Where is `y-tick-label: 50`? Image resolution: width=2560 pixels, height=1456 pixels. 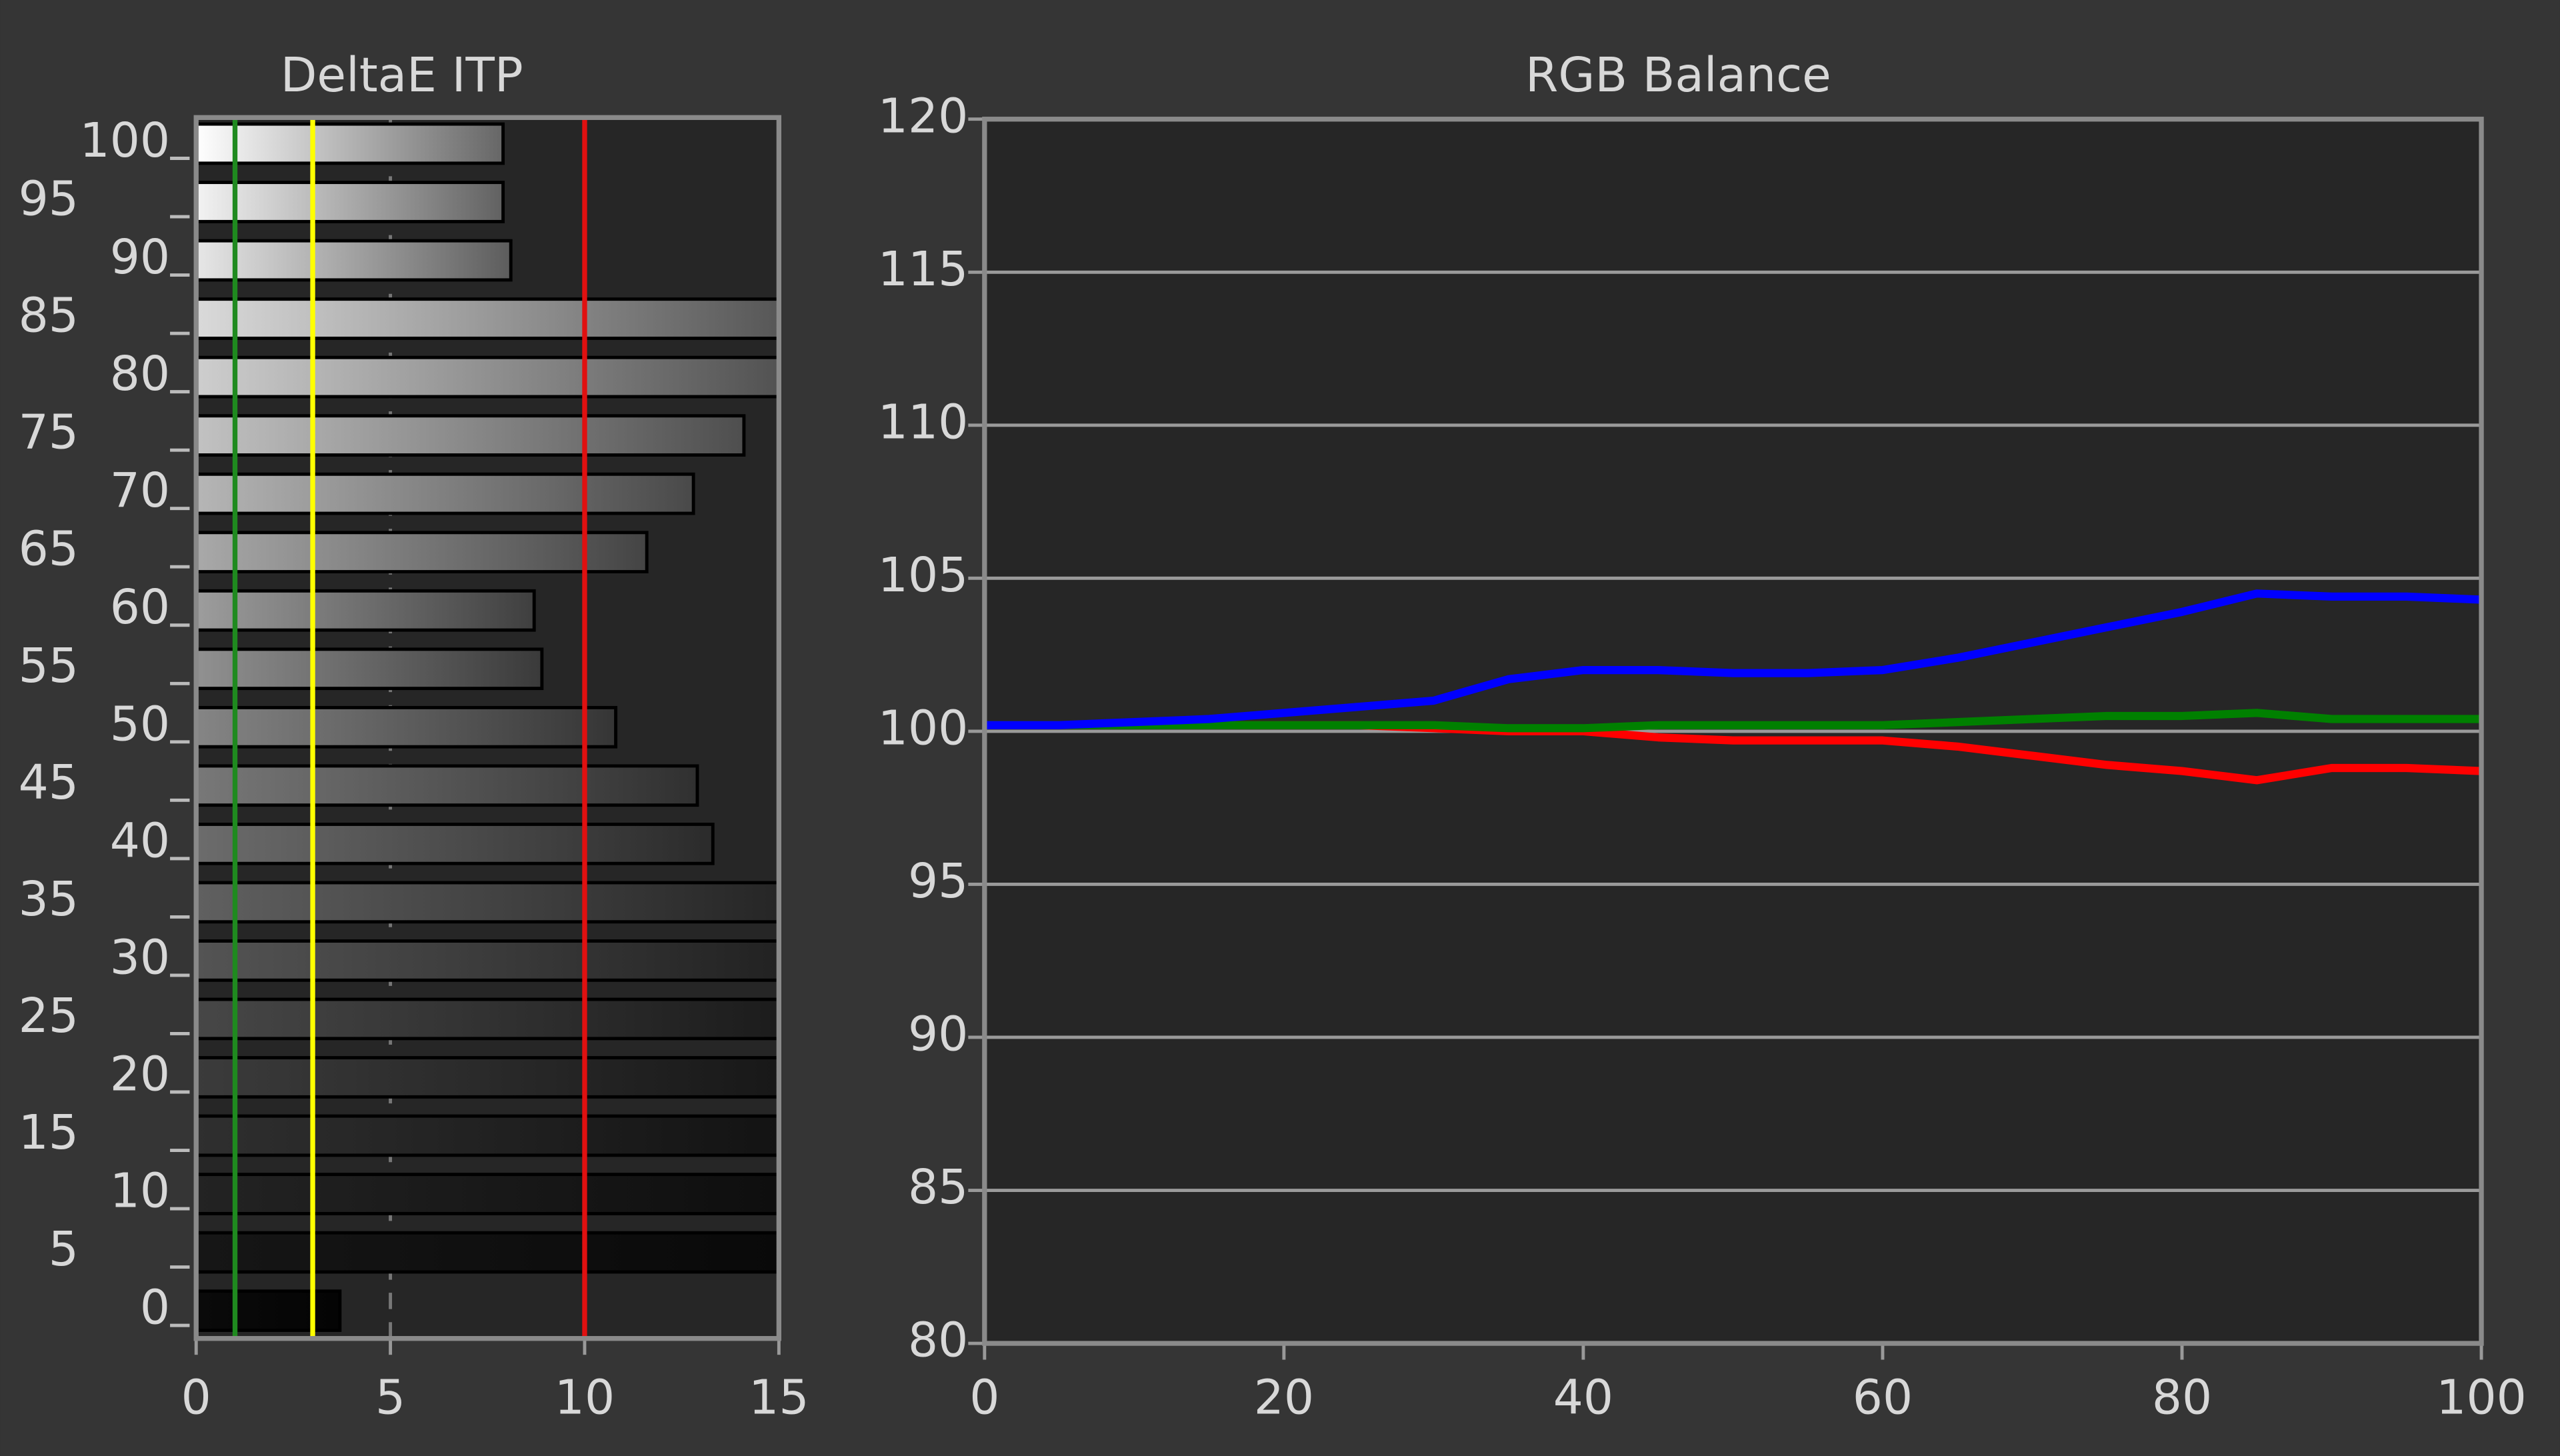 y-tick-label: 50 is located at coordinates (140, 723).